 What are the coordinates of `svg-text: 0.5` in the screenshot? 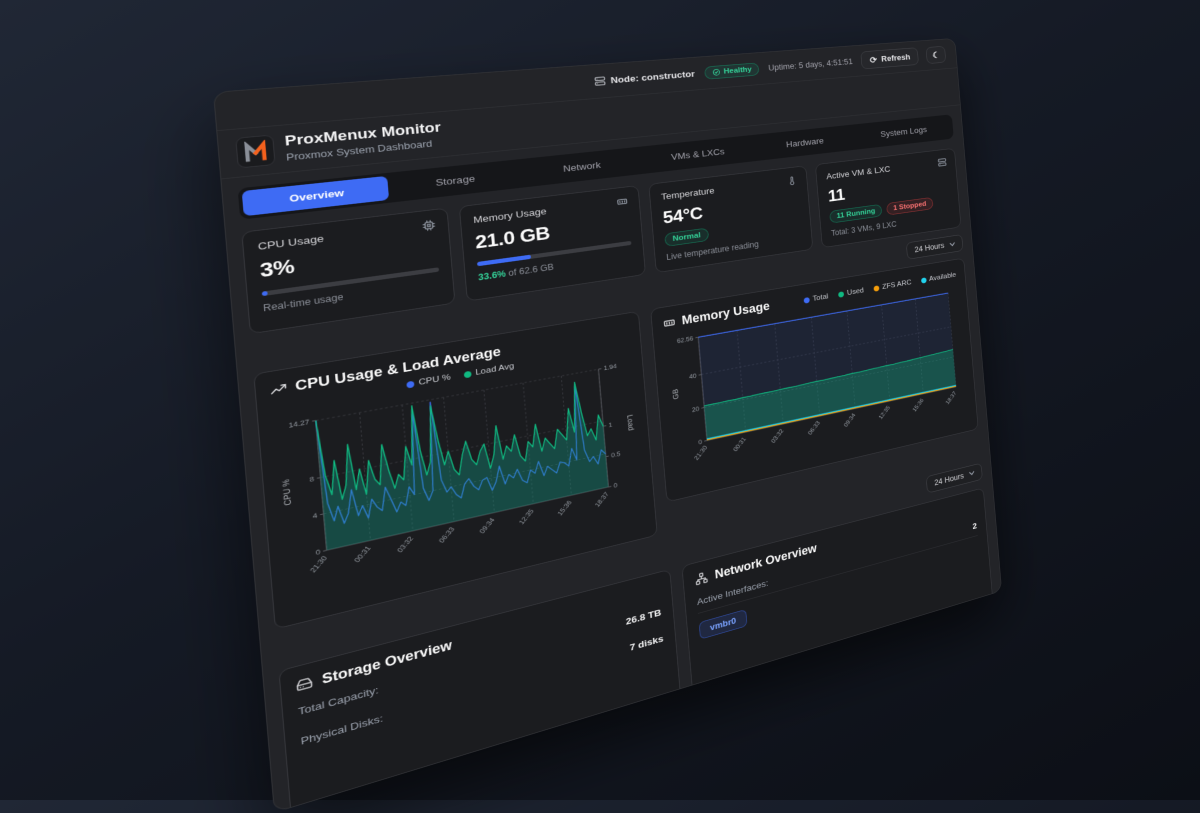 It's located at (616, 454).